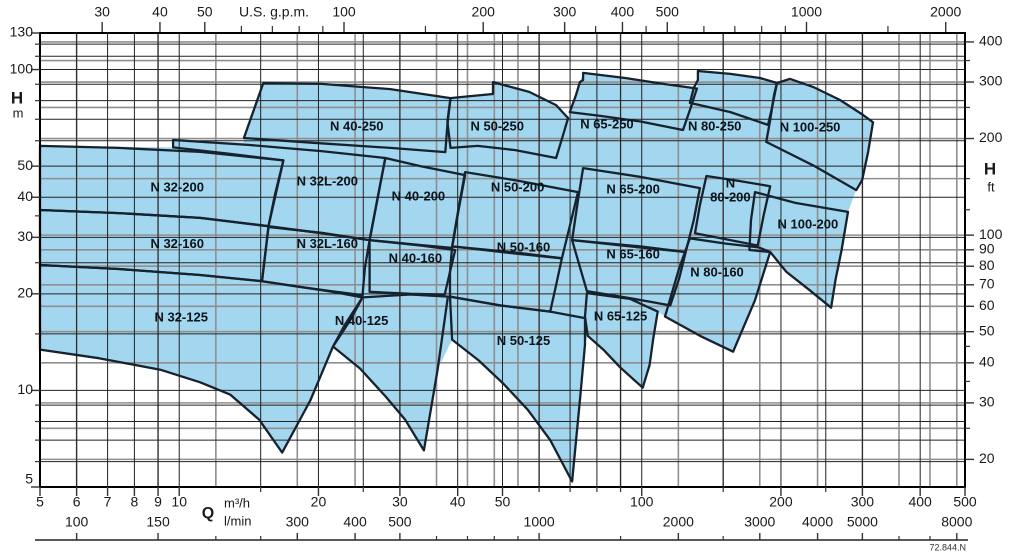  Describe the element at coordinates (606, 123) in the screenshot. I see `pump-envelope-label: N 65-250` at that location.